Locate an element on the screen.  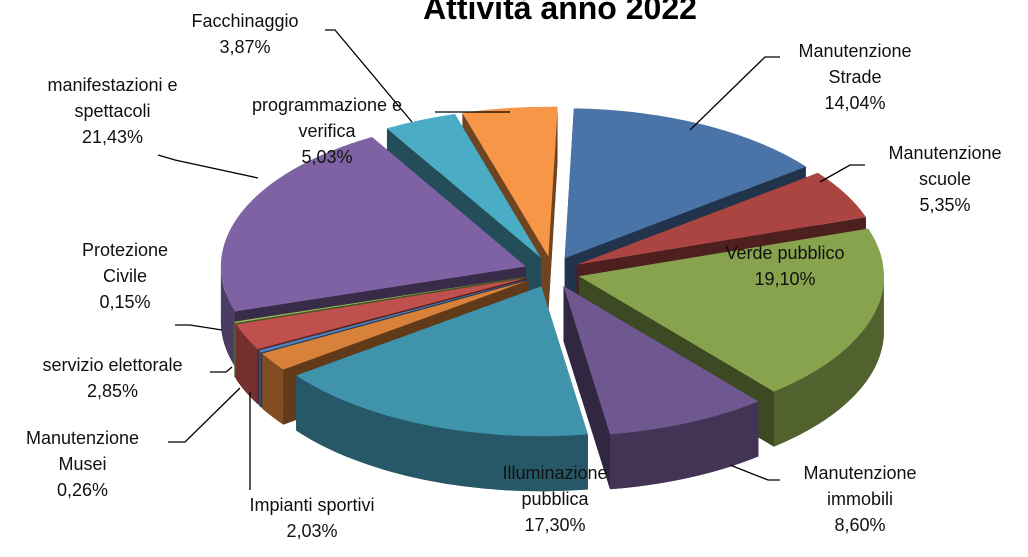
value-label: 19,10% is located at coordinates (785, 279).